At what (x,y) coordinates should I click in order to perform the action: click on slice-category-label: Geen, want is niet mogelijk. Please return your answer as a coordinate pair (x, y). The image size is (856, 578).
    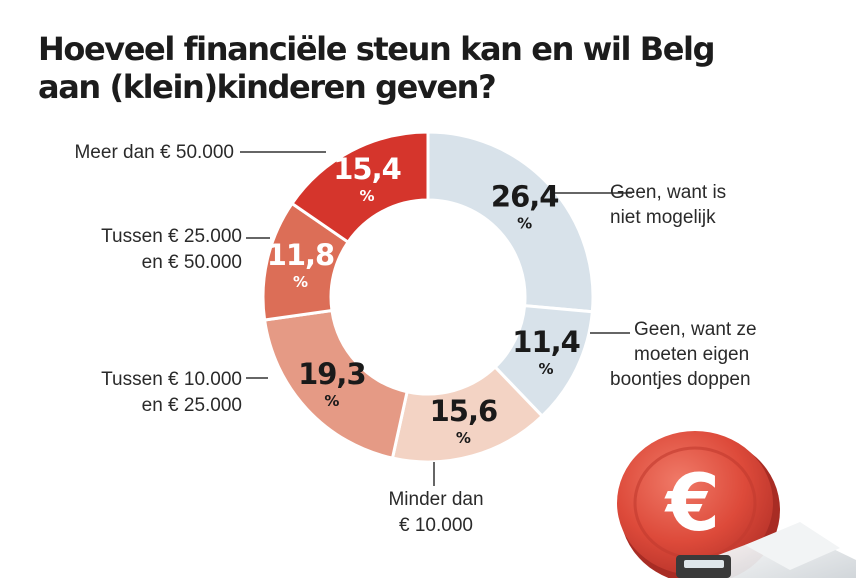
    Looking at the image, I should click on (668, 205).